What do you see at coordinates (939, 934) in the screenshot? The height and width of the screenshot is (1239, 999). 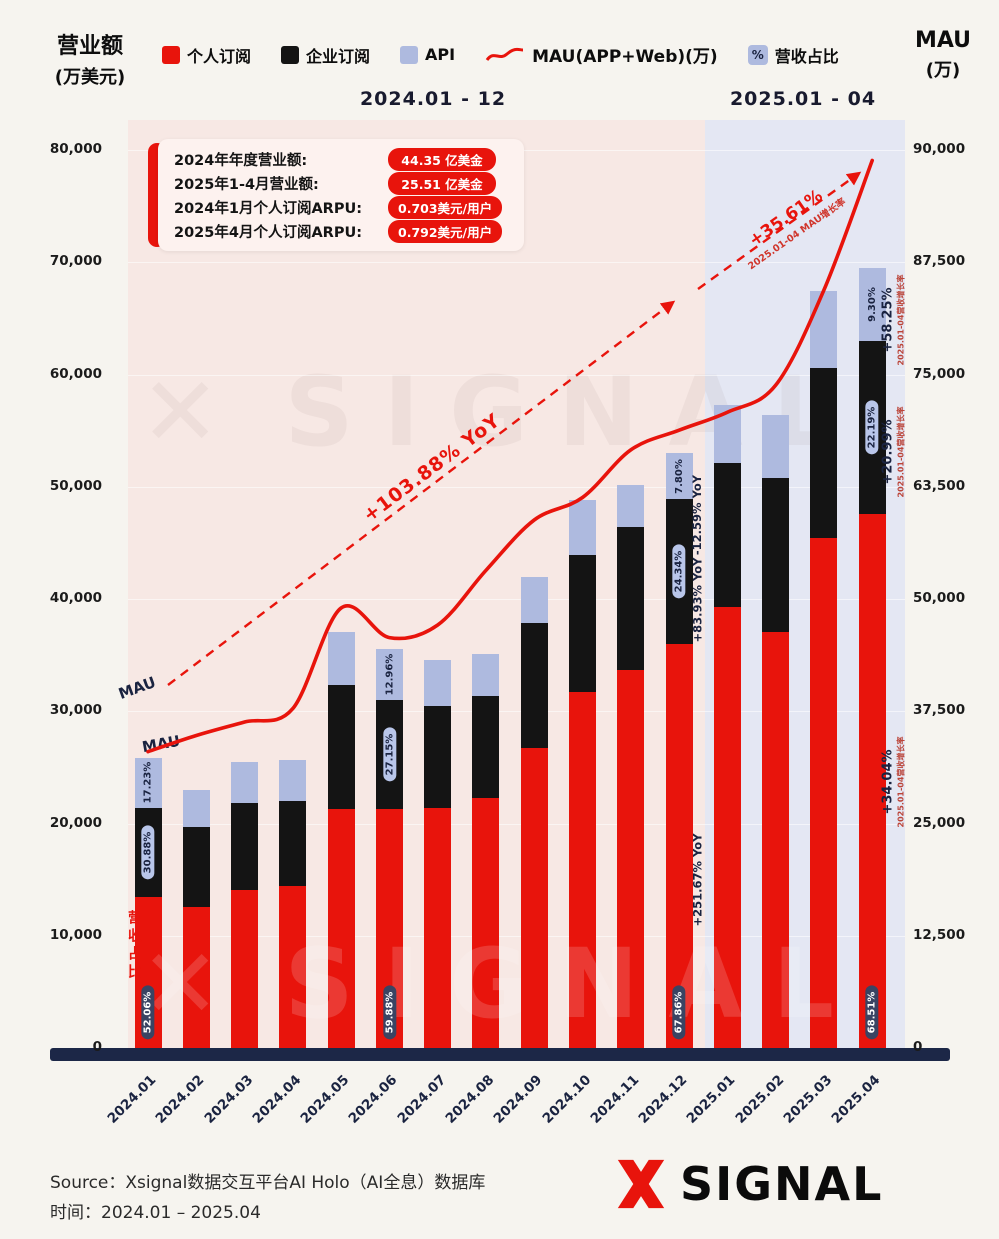 I see `right-axis-tick: 12,500` at bounding box center [939, 934].